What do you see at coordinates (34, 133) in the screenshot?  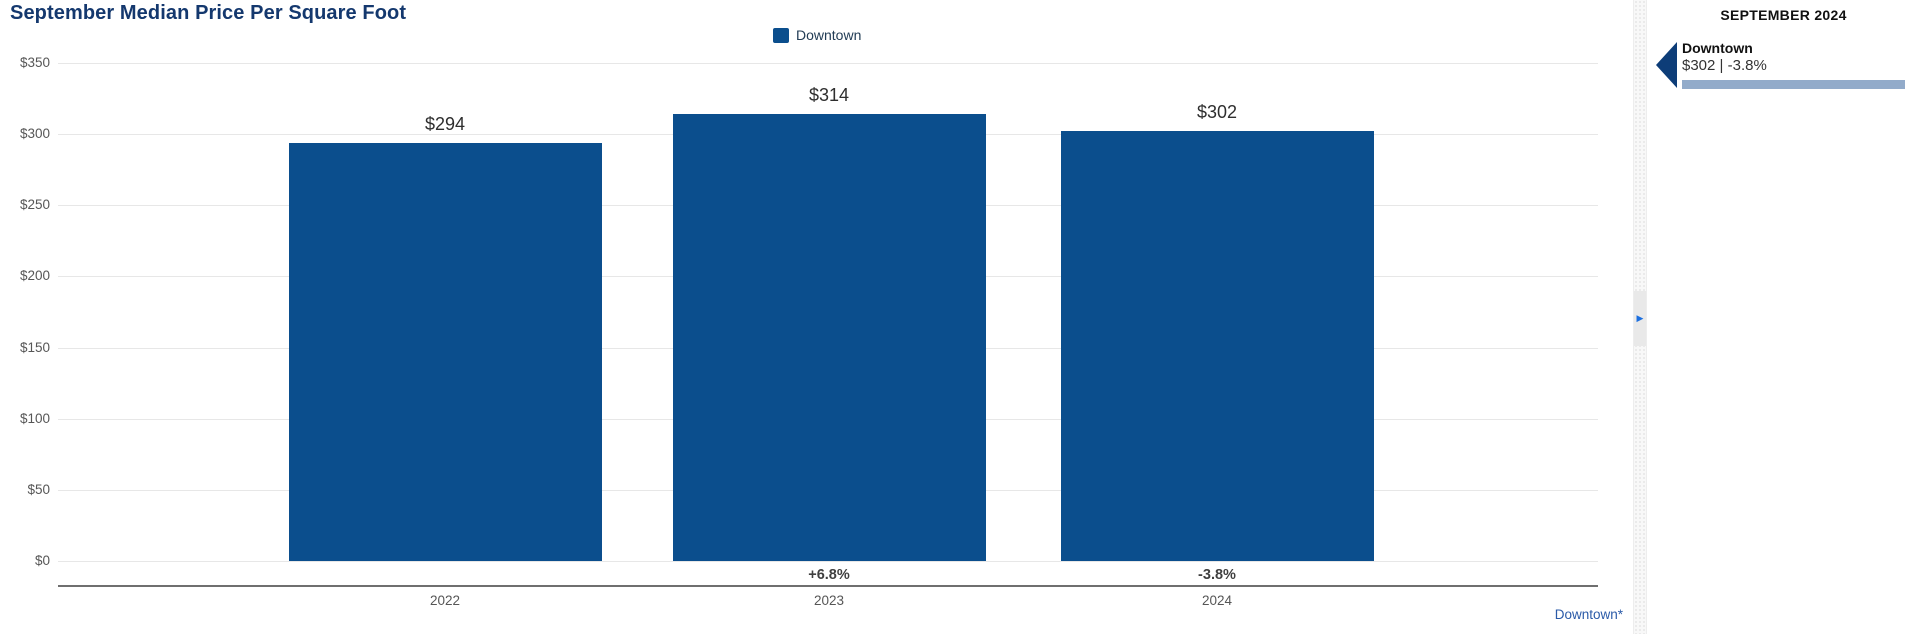 I see `y-axis-tick-label: $300` at bounding box center [34, 133].